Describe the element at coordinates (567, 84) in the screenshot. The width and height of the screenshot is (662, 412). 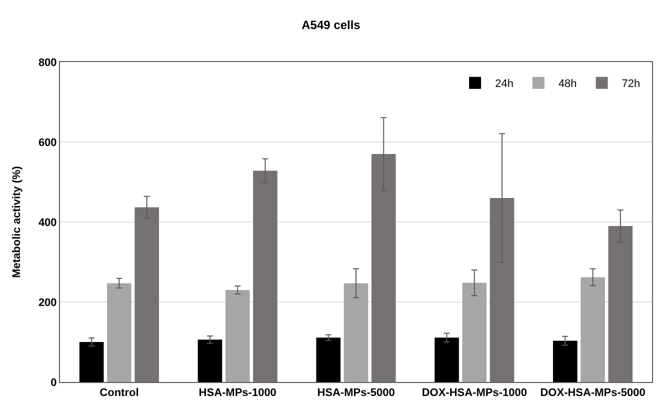
I see `legend-label: 48h` at that location.